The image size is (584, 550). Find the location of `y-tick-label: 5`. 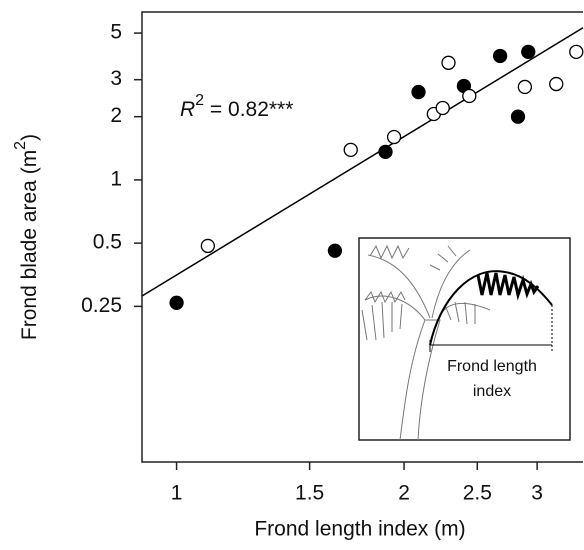

y-tick-label: 5 is located at coordinates (116, 32).